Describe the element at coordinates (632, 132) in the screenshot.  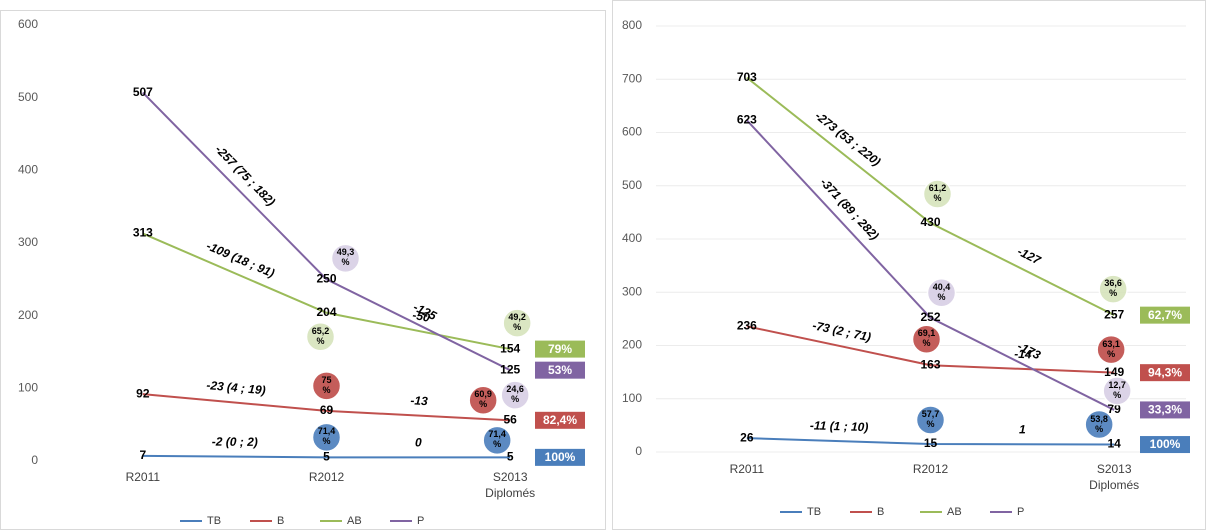
I see `y-tick-label: 600` at that location.